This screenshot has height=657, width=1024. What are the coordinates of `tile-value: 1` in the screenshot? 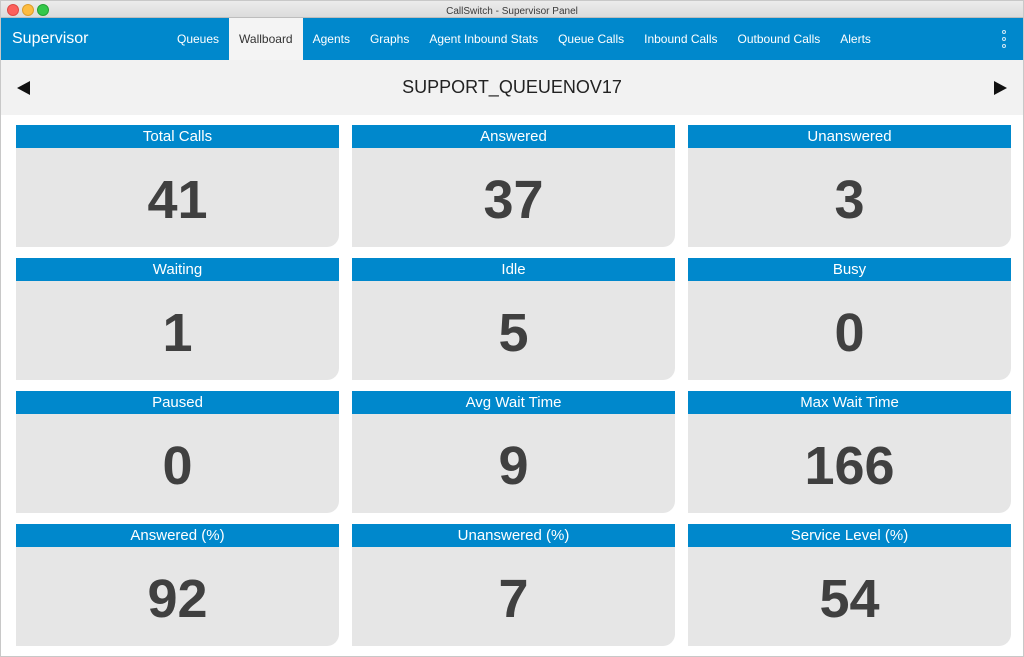 It's located at (177, 332).